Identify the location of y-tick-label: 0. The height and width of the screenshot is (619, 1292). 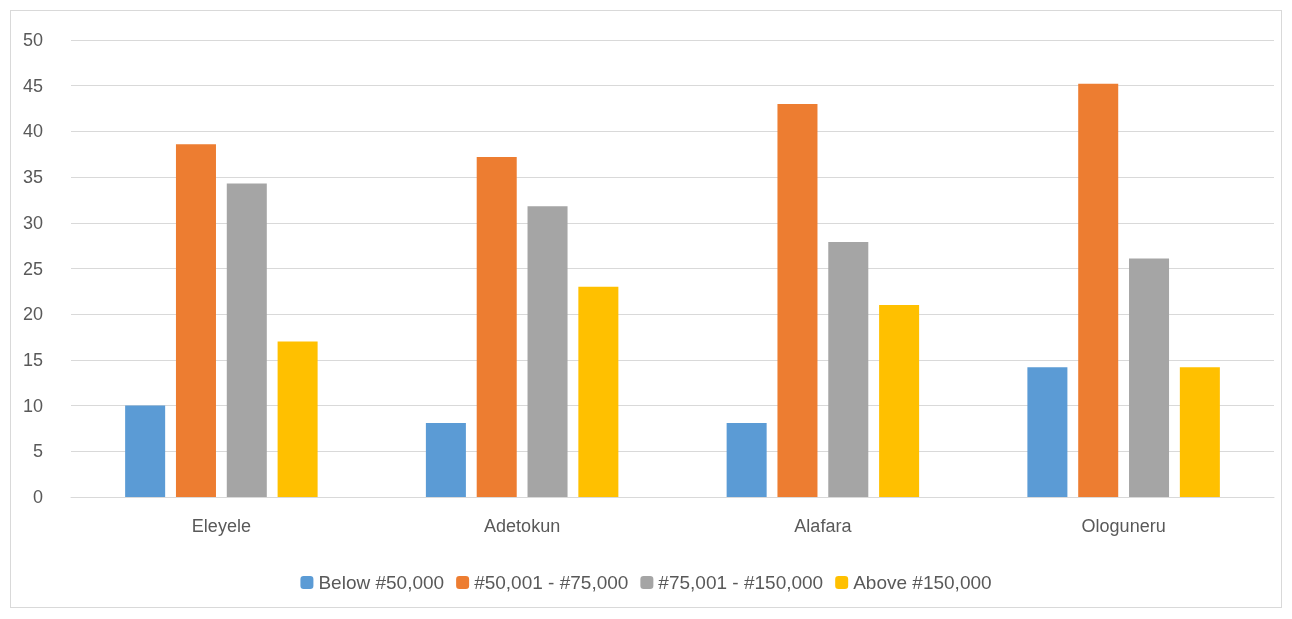
(37, 497).